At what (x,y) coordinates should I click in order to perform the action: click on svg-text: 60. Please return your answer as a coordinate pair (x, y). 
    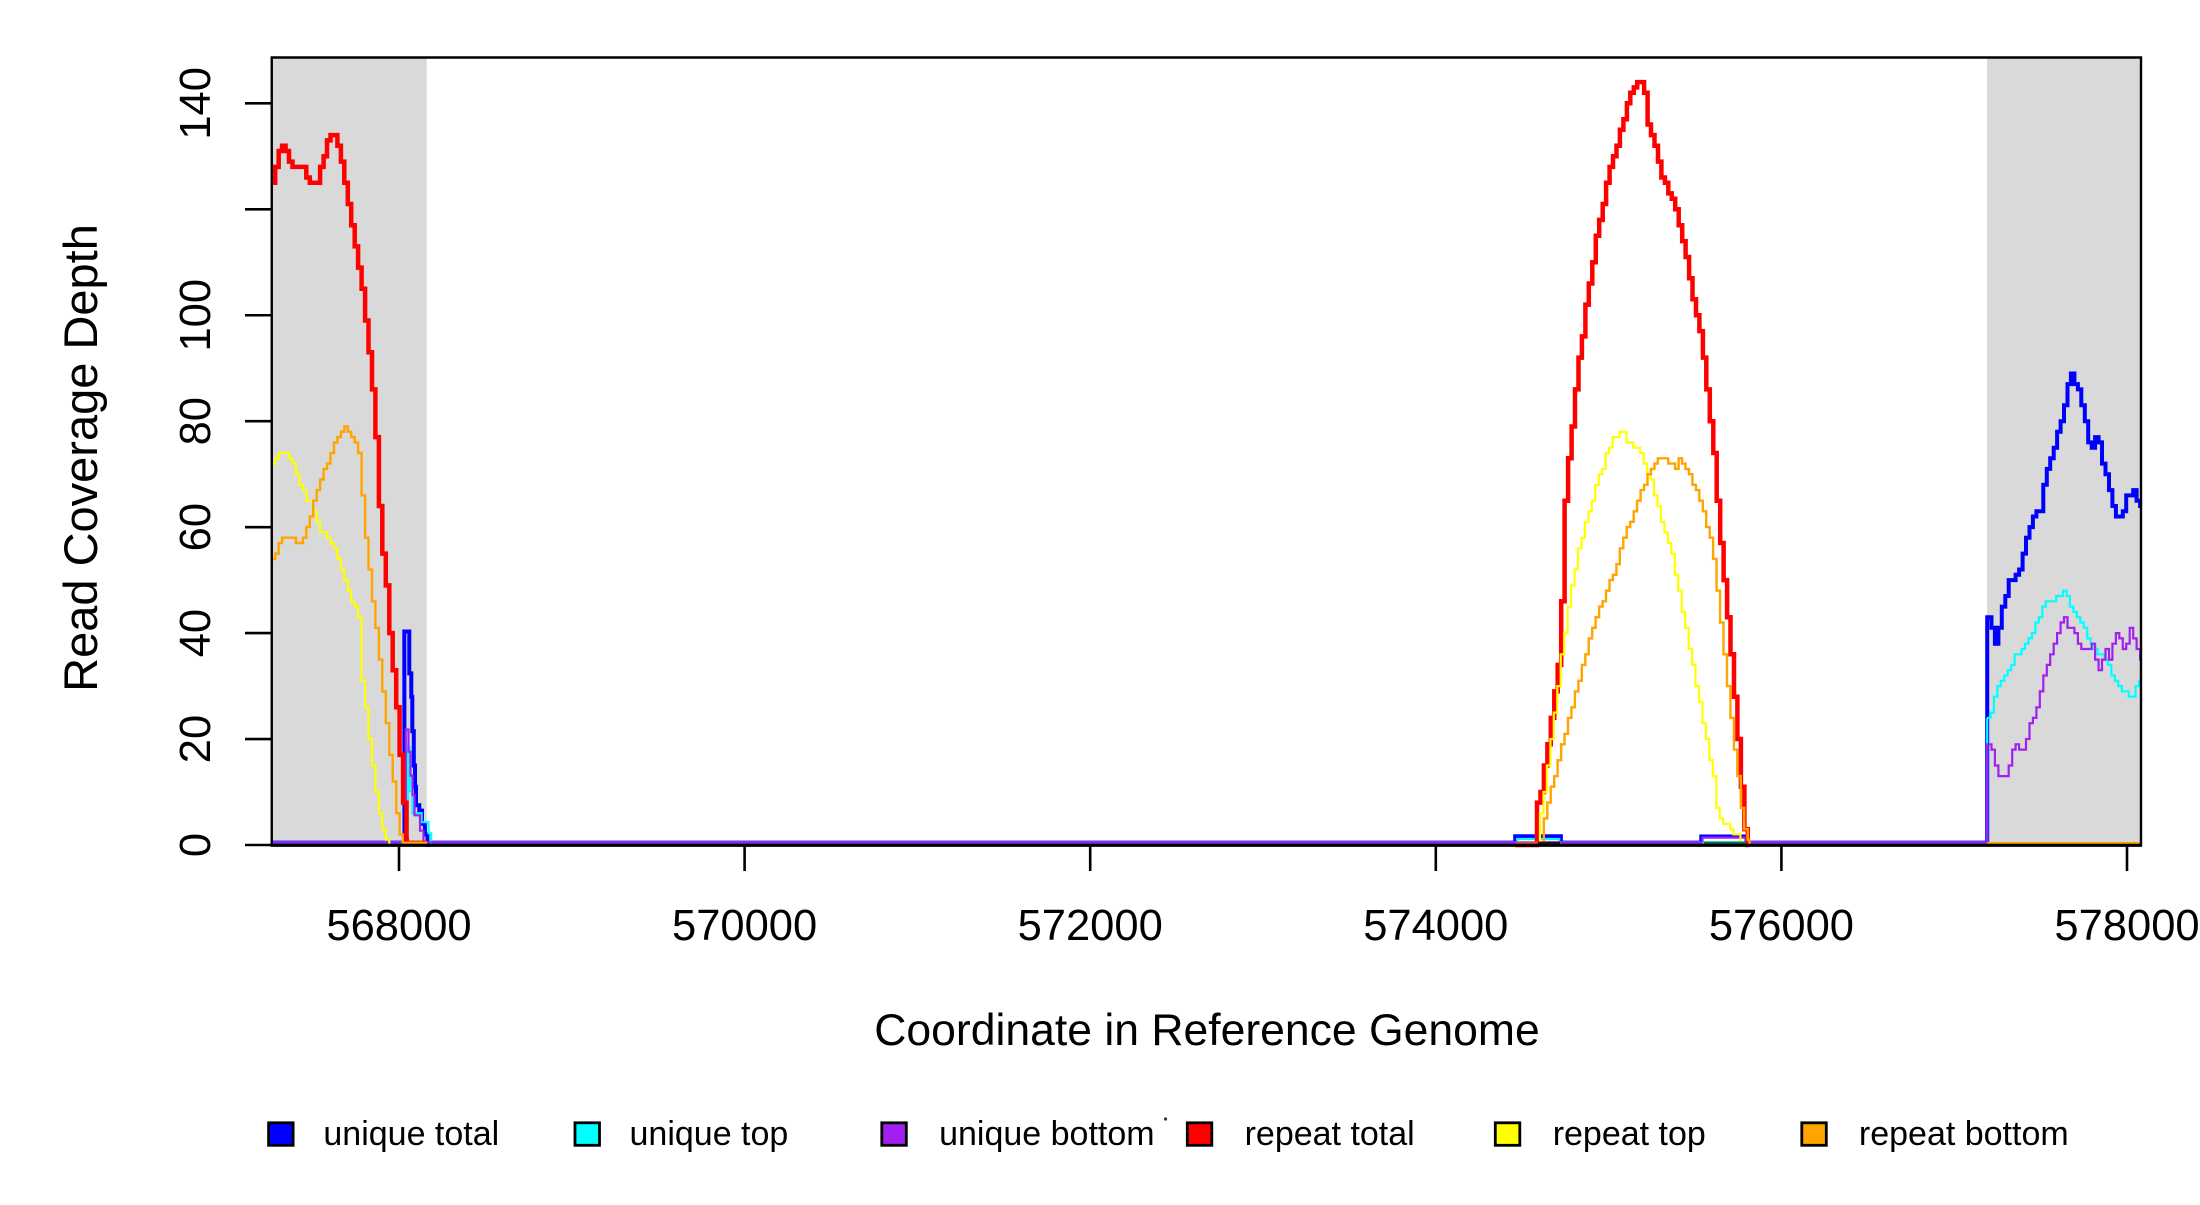
    Looking at the image, I should click on (196, 527).